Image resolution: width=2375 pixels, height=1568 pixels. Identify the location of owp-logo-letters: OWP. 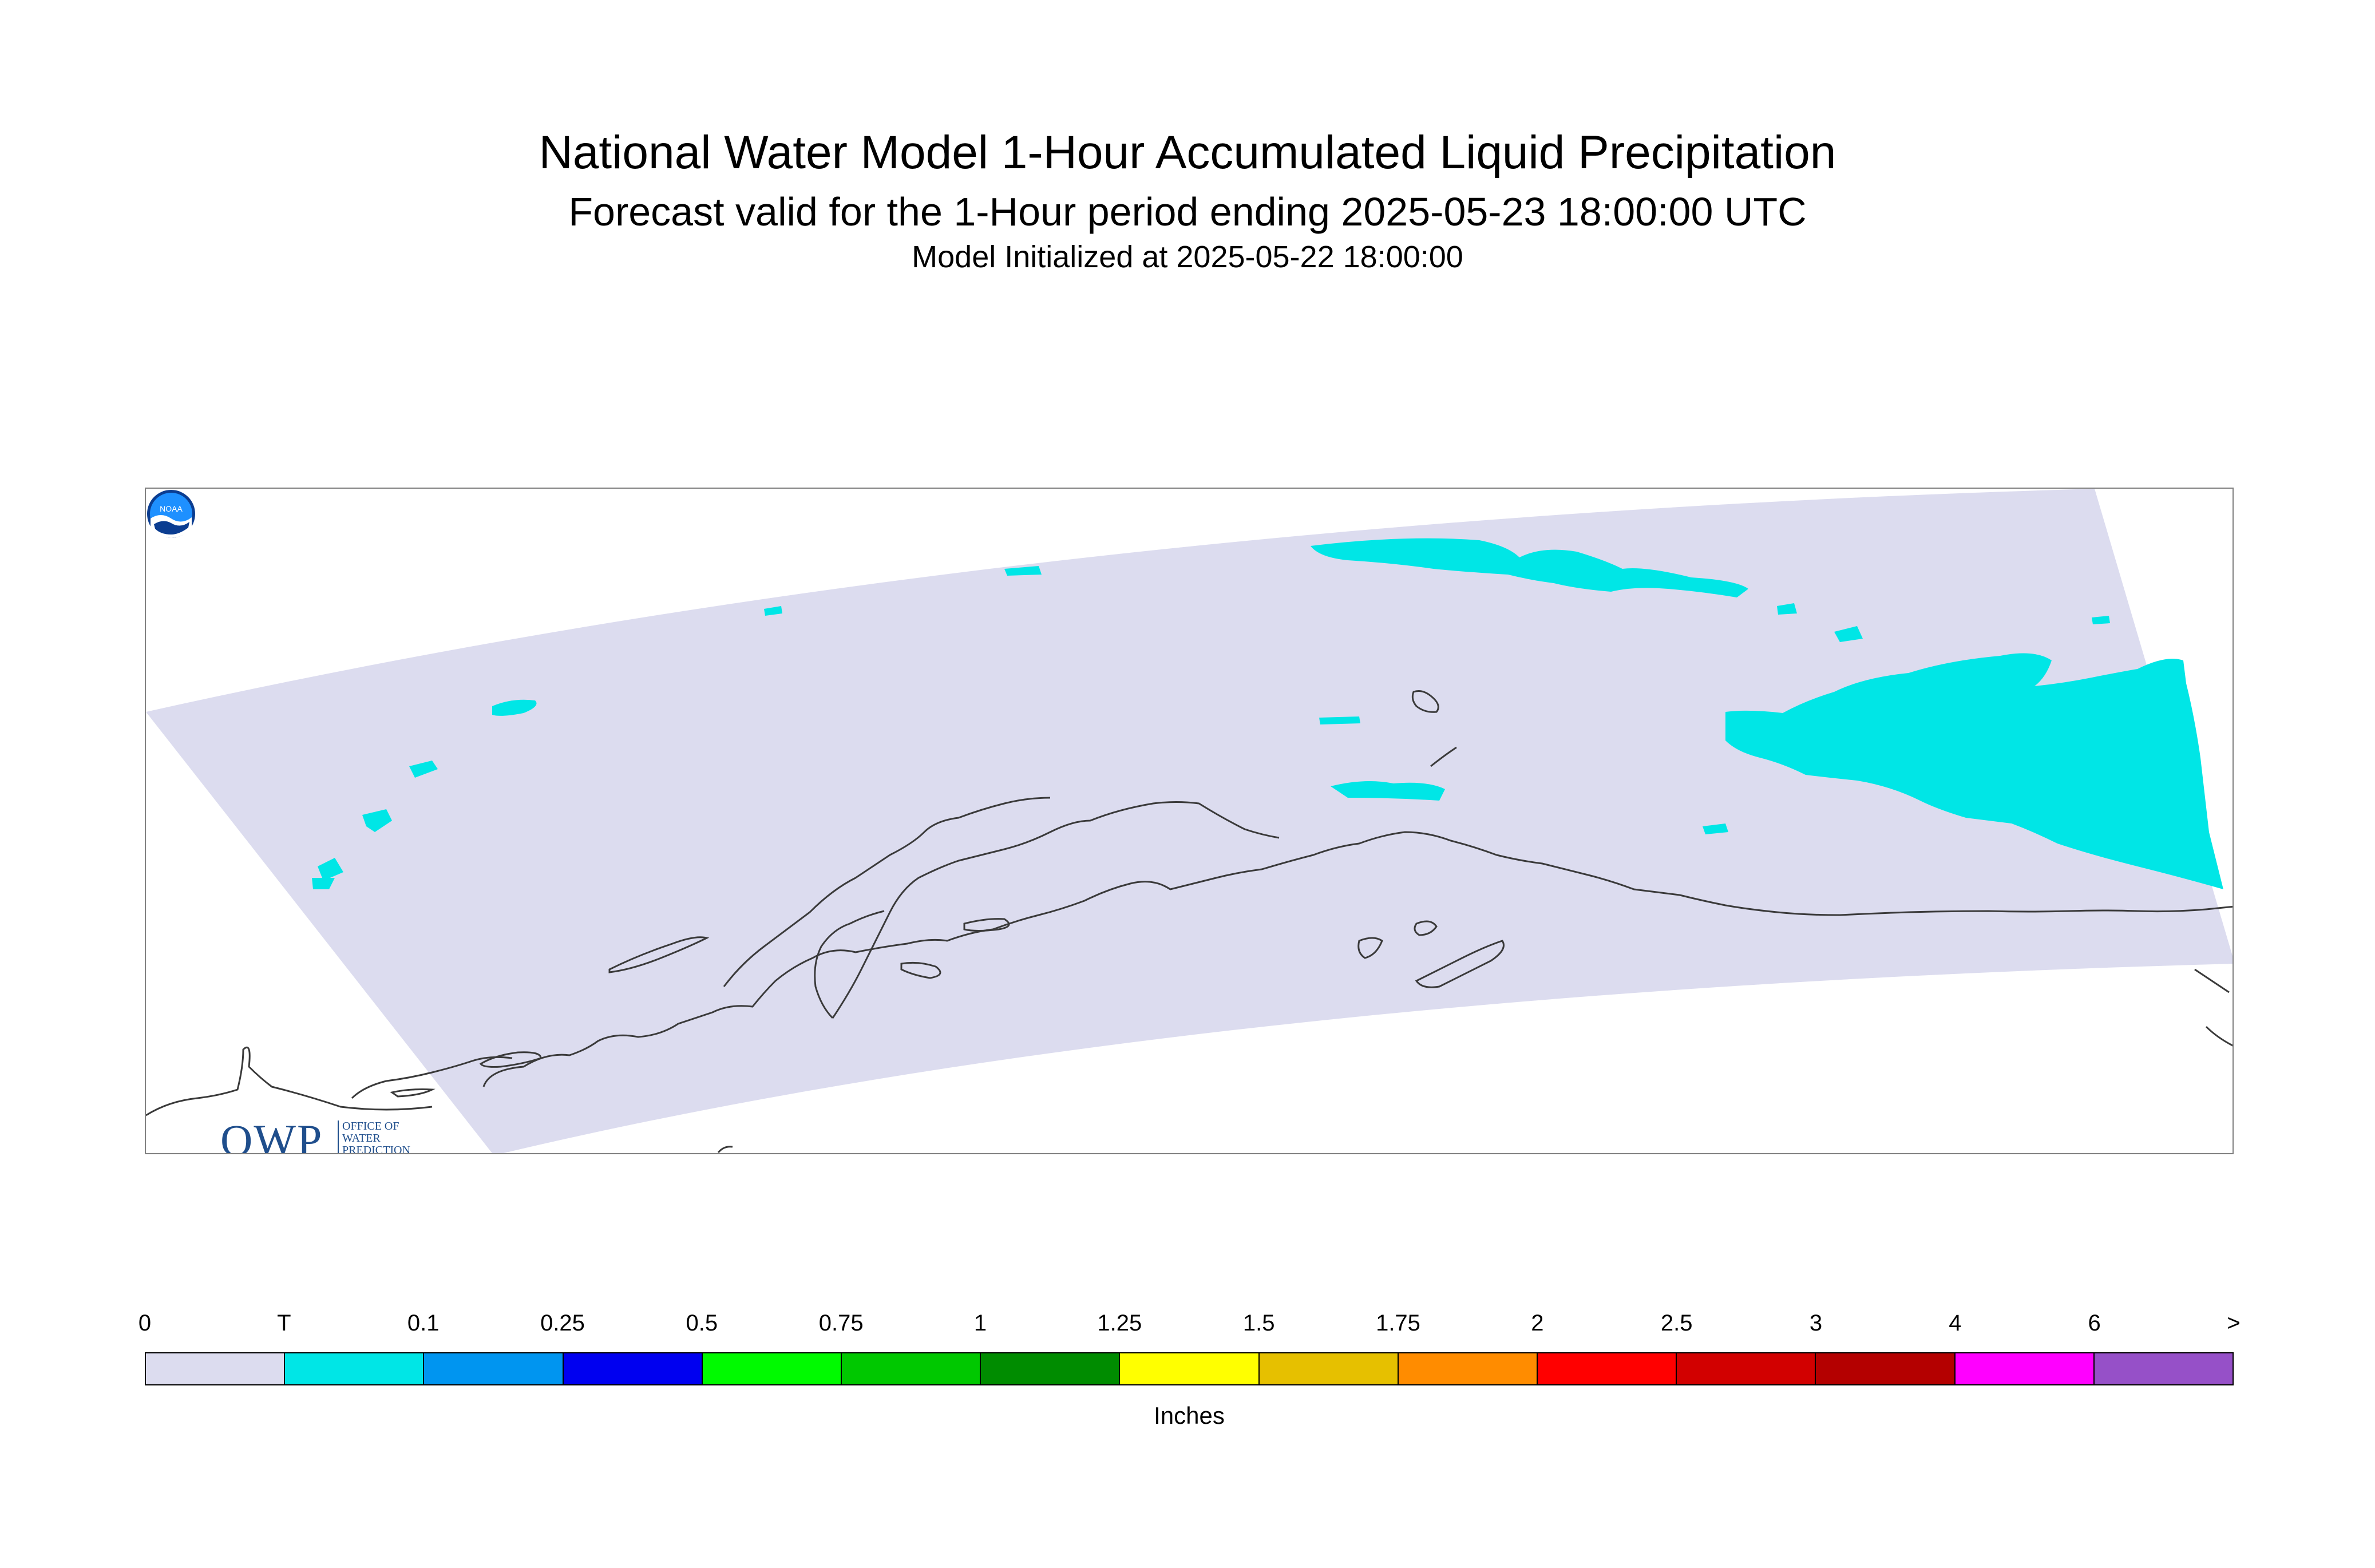
(272, 1134).